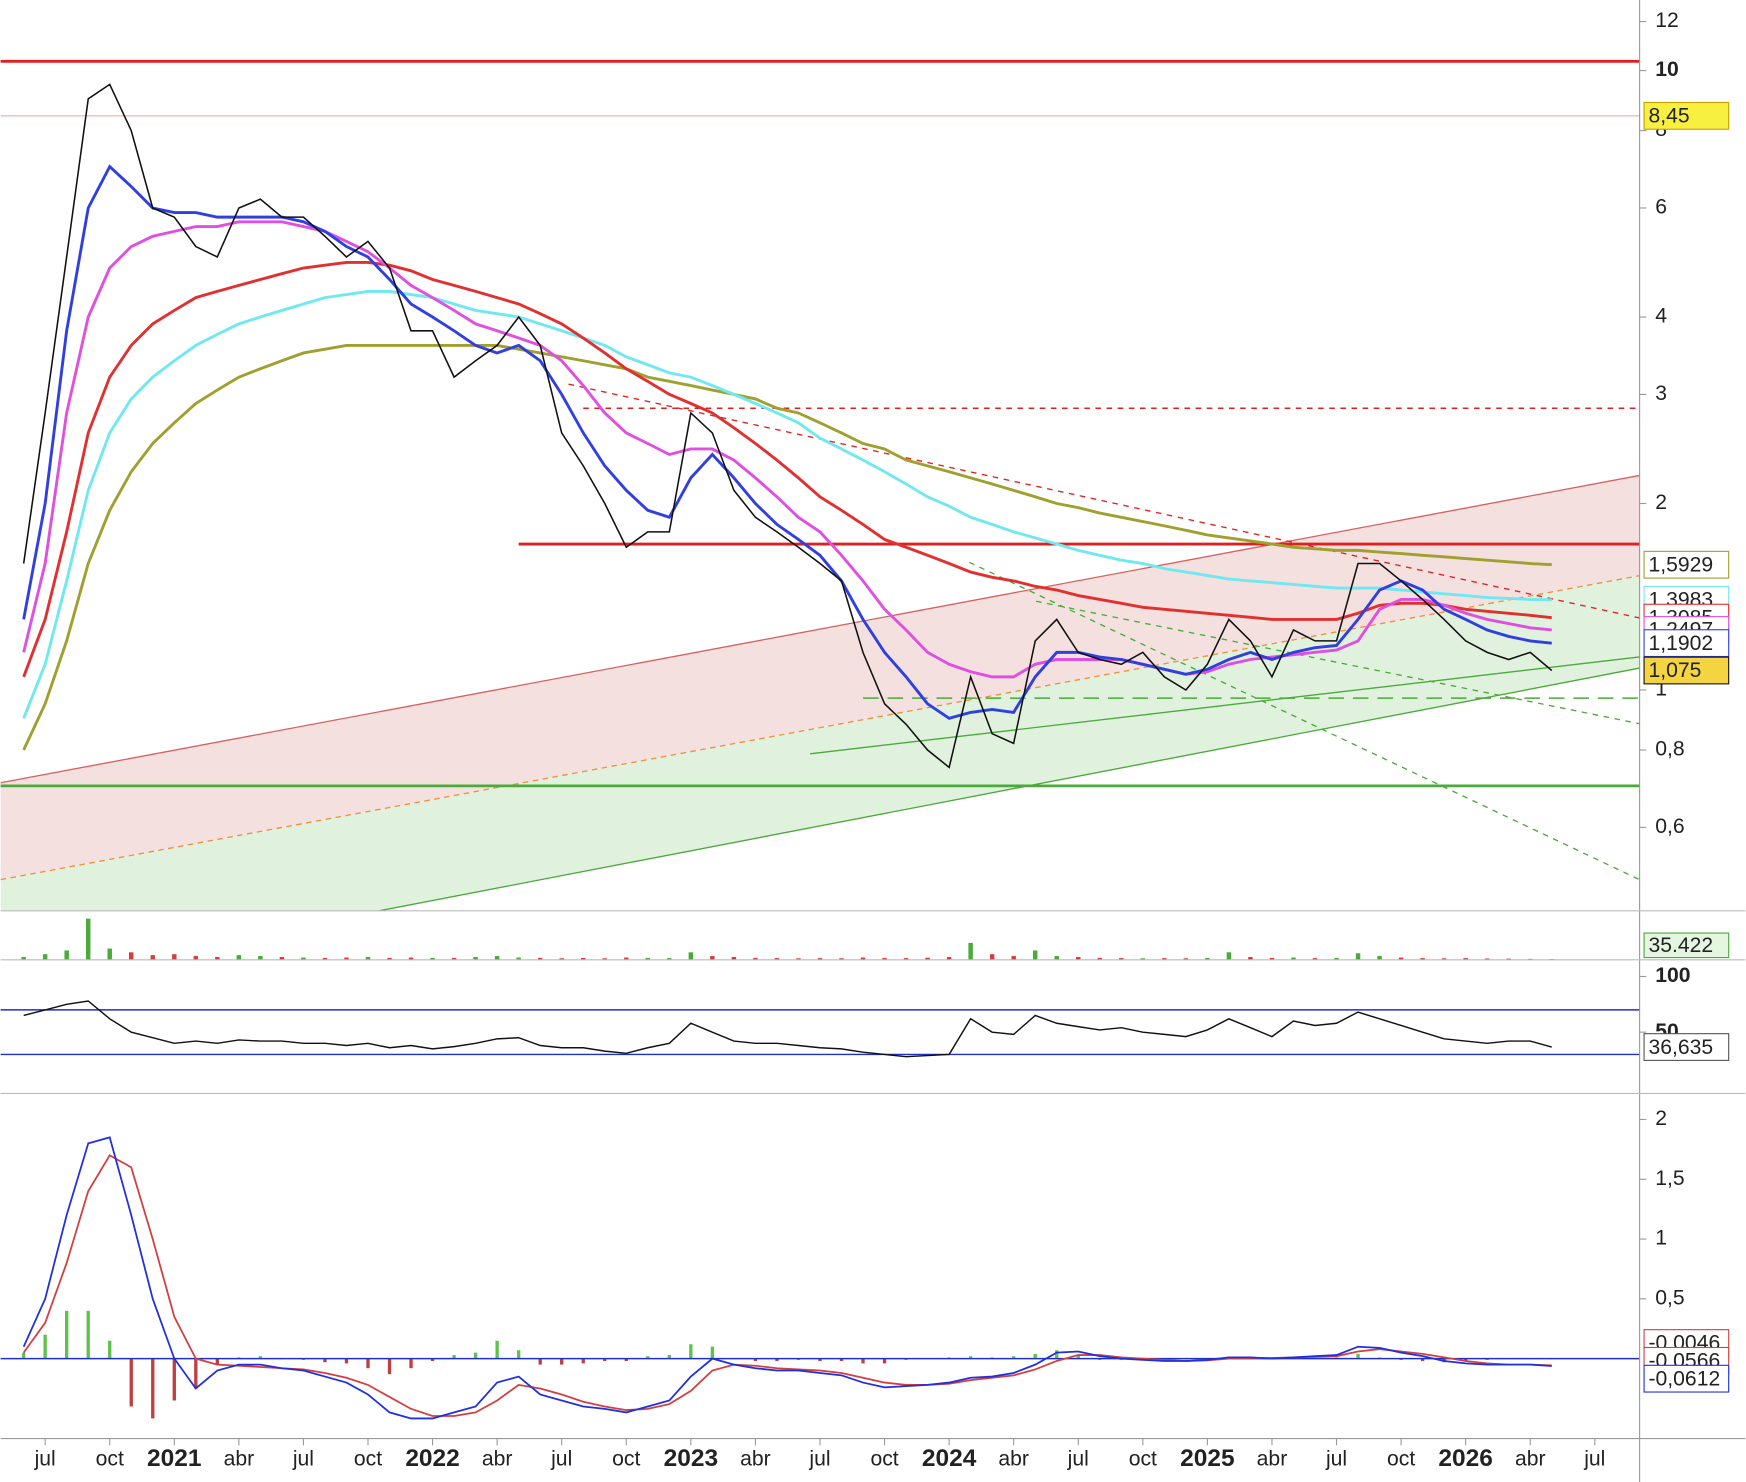 This screenshot has width=1746, height=1482. I want to click on value-label: -0,0612, so click(1685, 1378).